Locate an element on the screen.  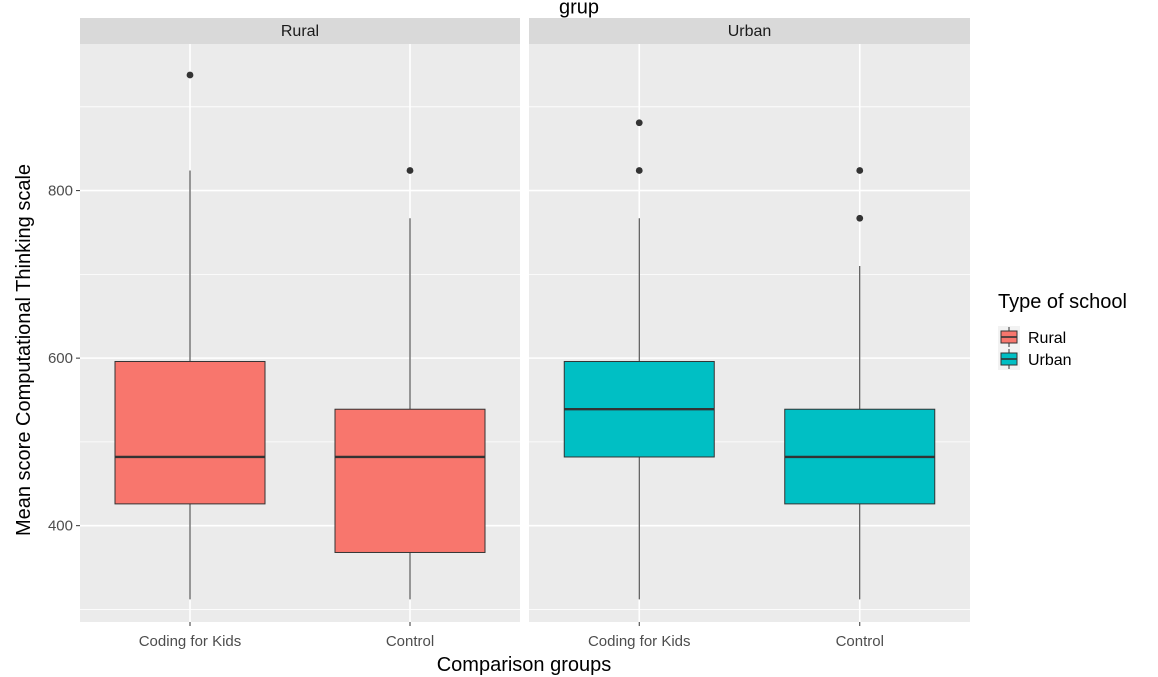
legend-entry-urban: Urban is located at coordinates (1035, 359).